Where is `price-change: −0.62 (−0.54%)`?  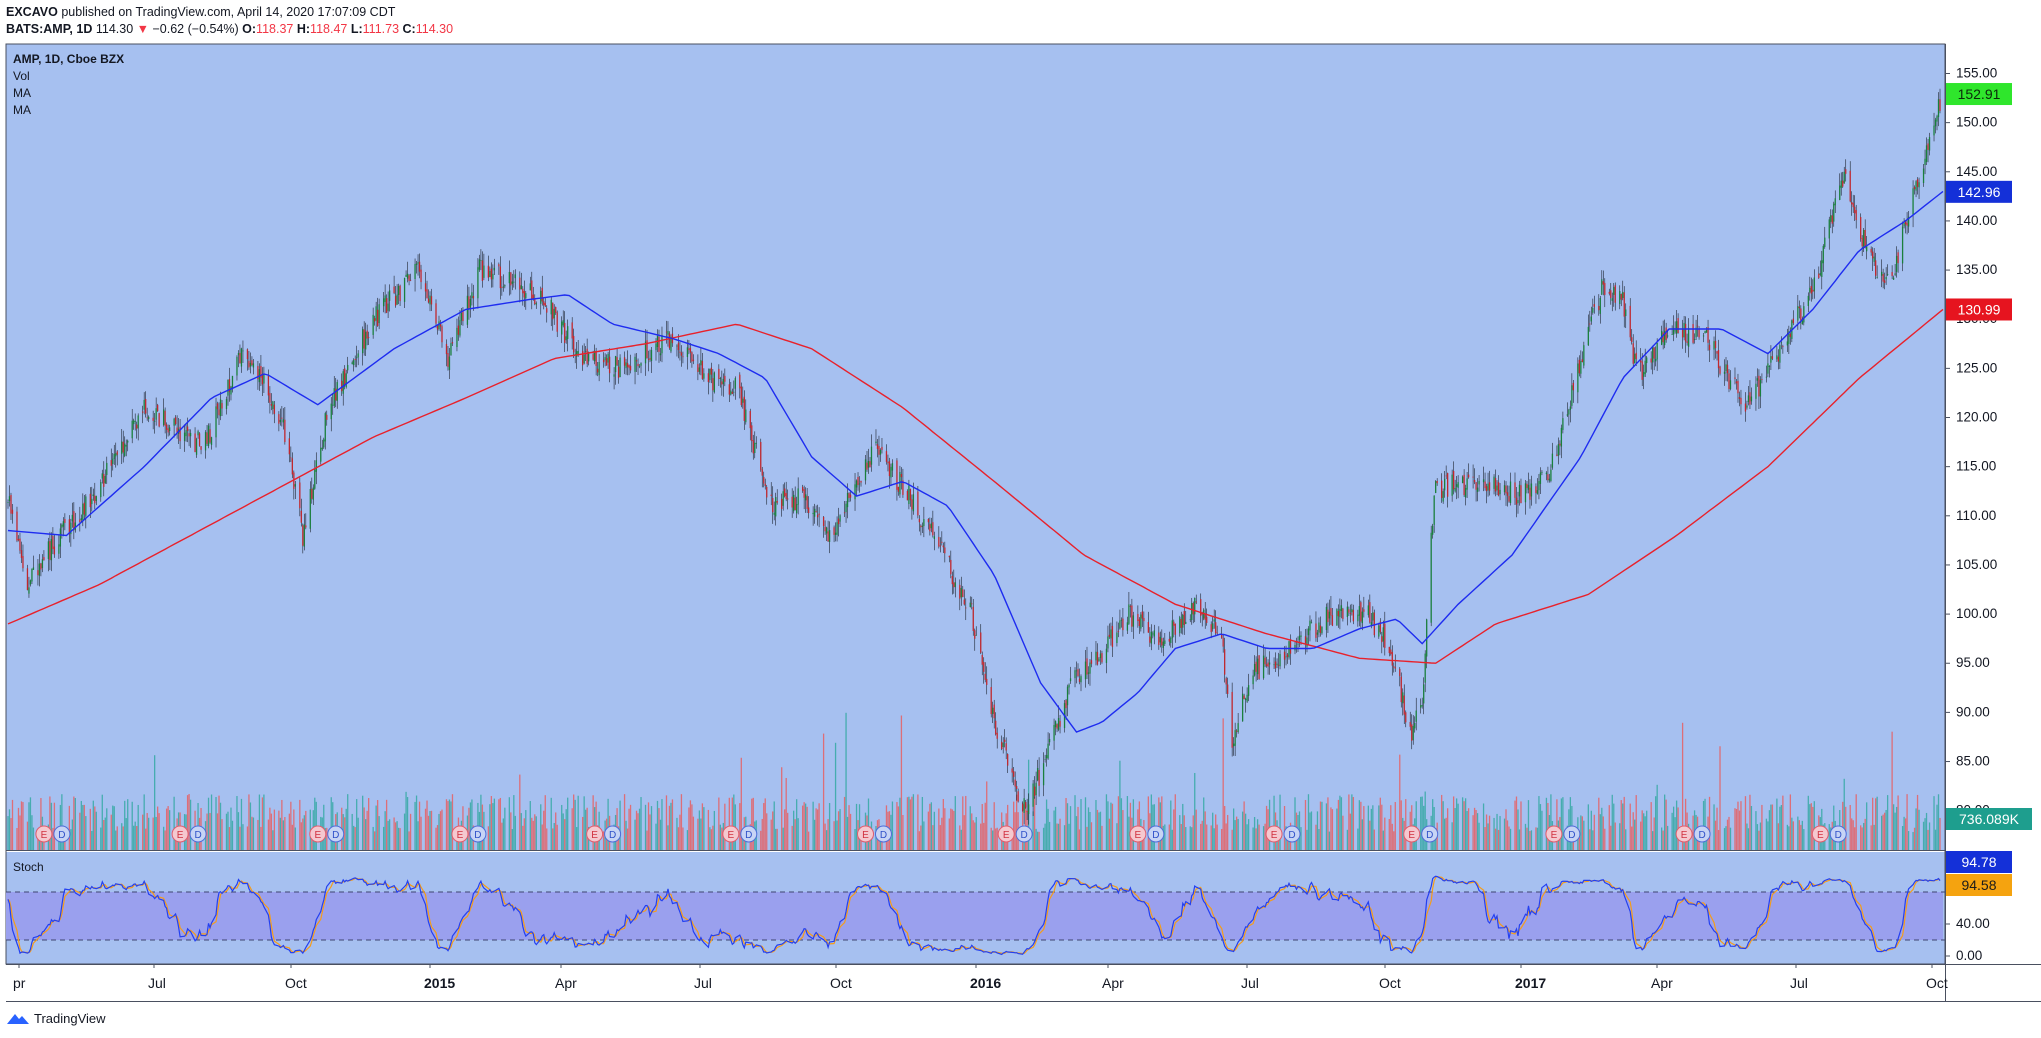 price-change: −0.62 (−0.54%) is located at coordinates (195, 29).